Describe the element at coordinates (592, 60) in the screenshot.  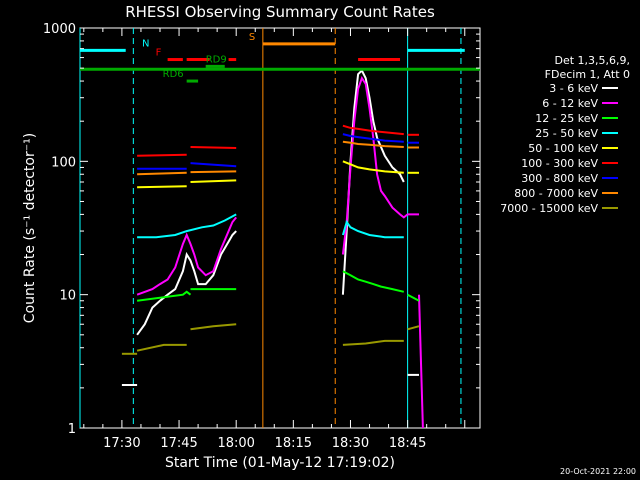
I see `legend-header-0: Det 1,3,5,6,9,` at that location.